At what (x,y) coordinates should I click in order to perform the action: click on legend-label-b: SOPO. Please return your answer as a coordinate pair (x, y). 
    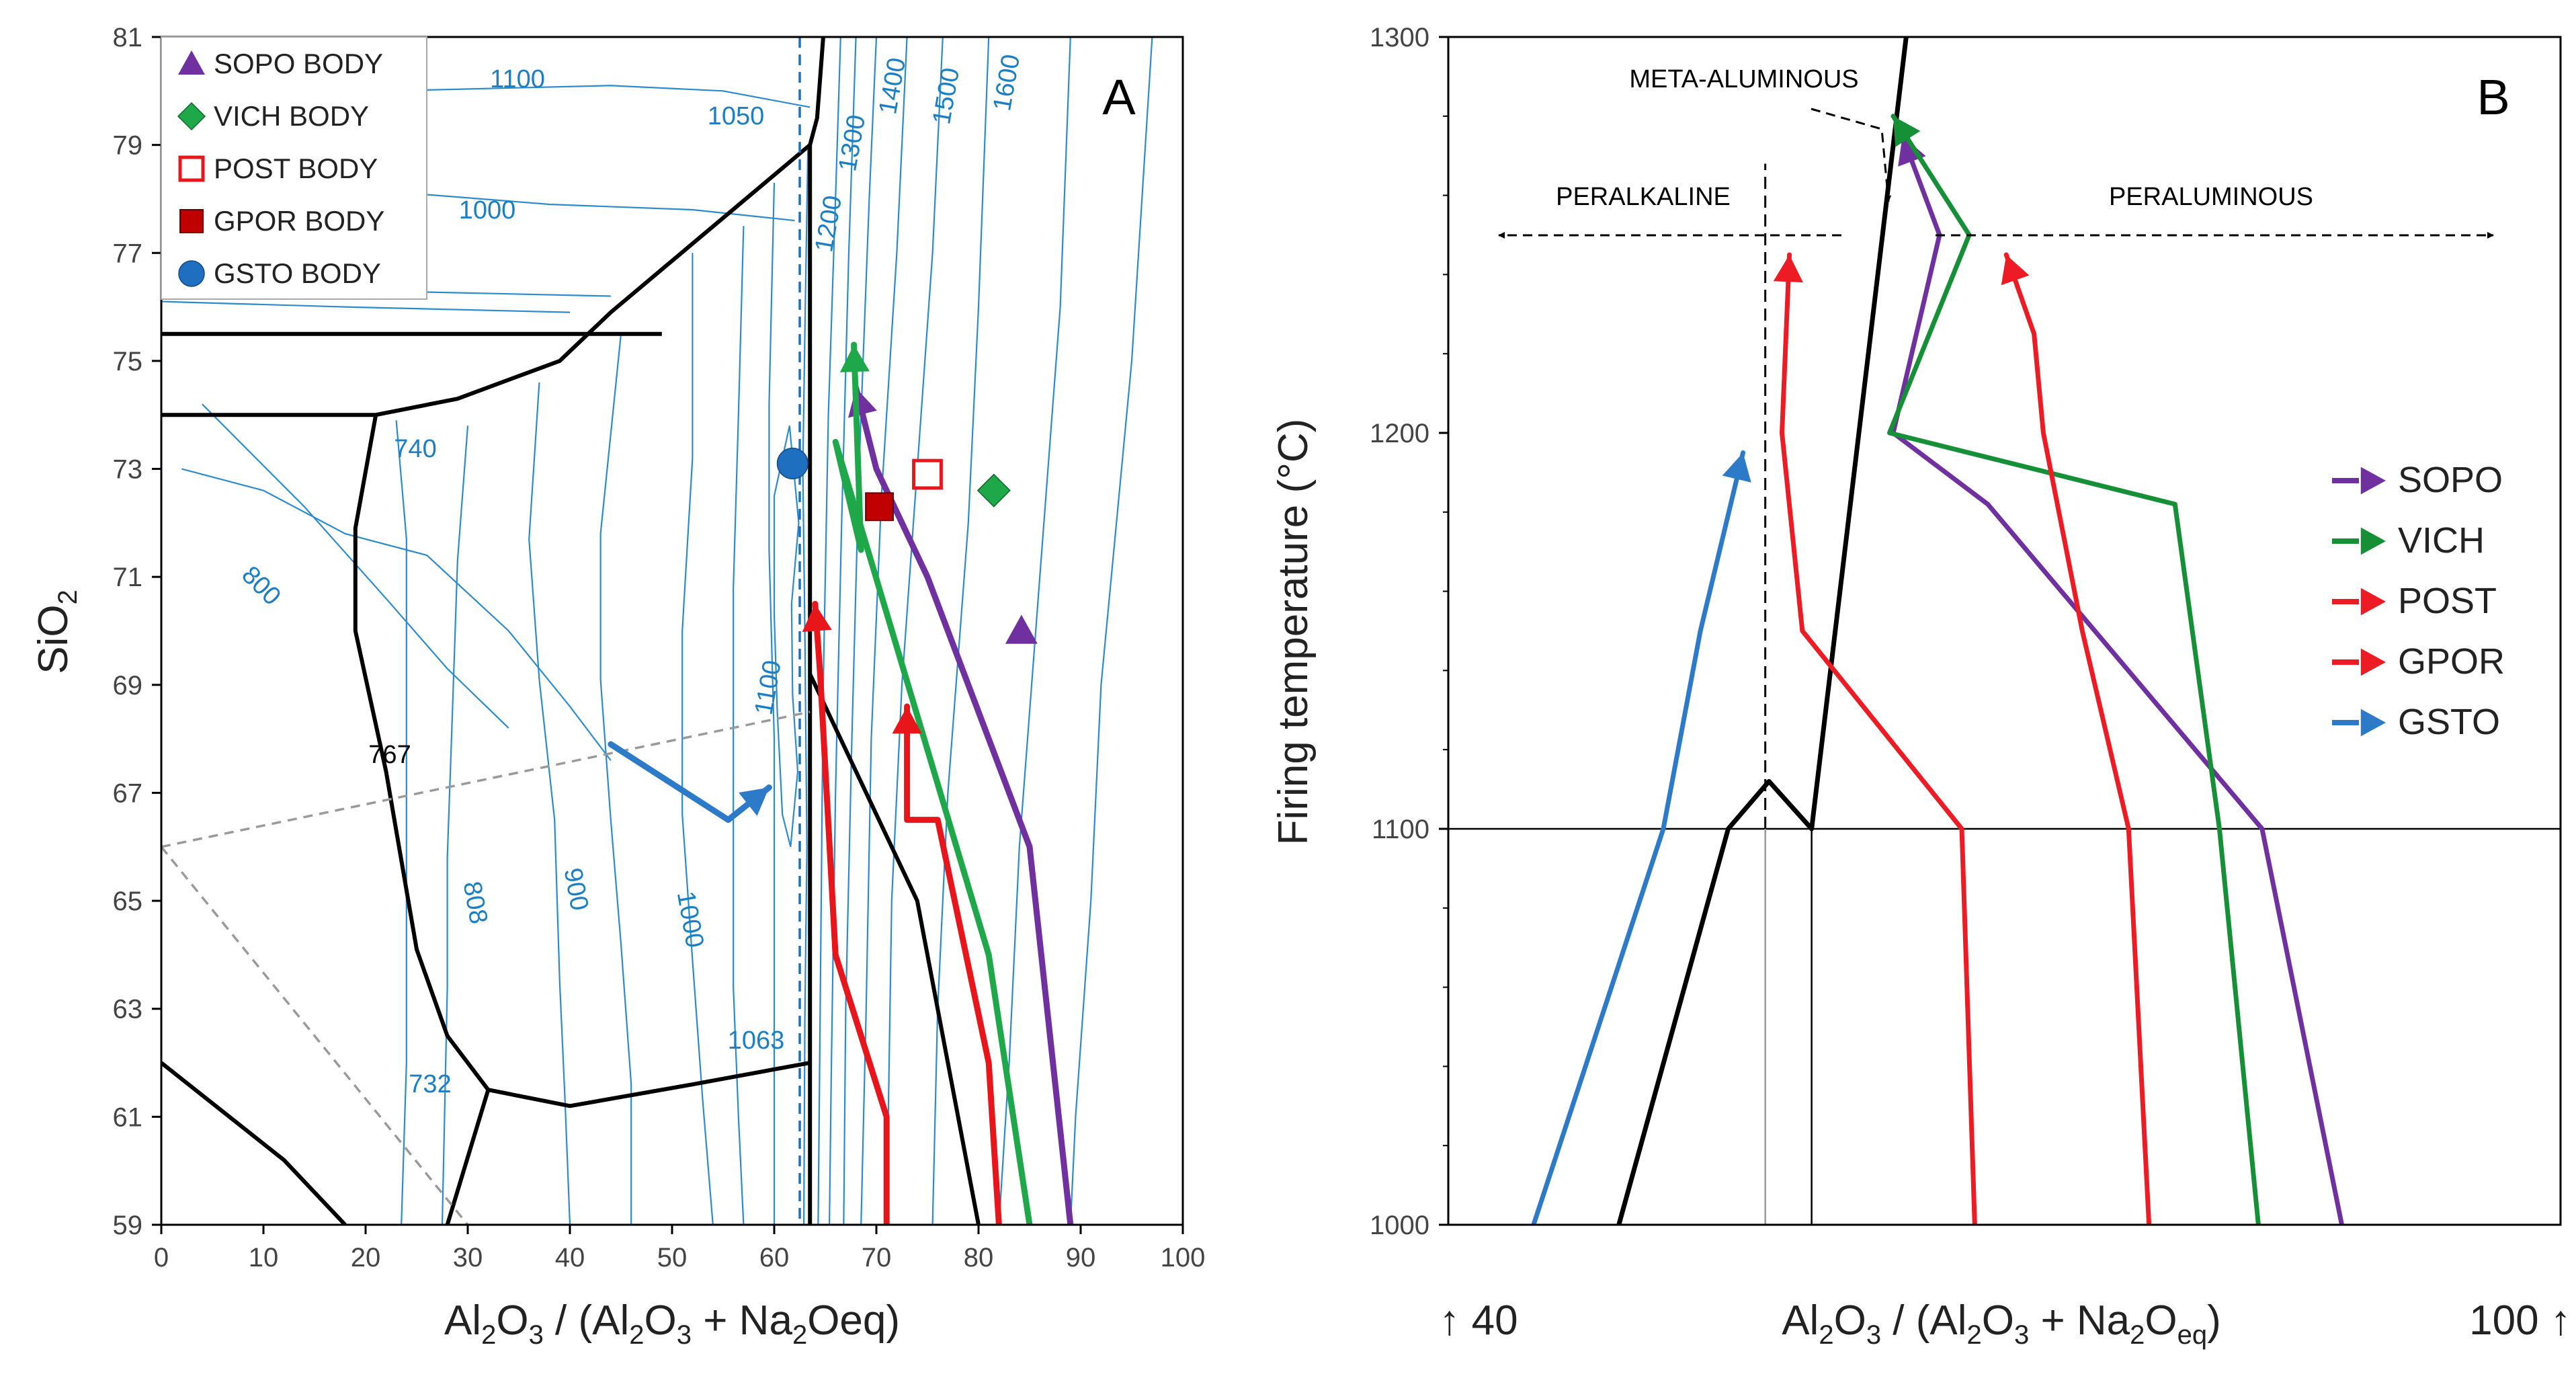
    Looking at the image, I should click on (2450, 480).